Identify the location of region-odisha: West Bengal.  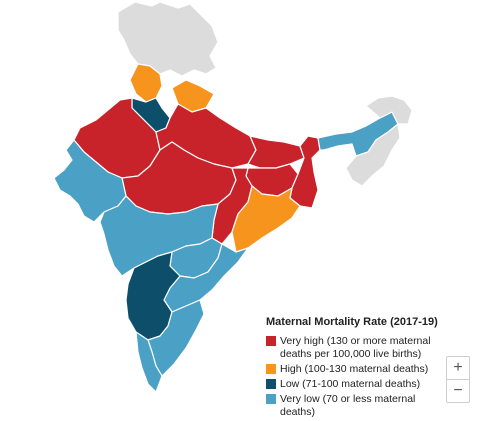
(266, 219).